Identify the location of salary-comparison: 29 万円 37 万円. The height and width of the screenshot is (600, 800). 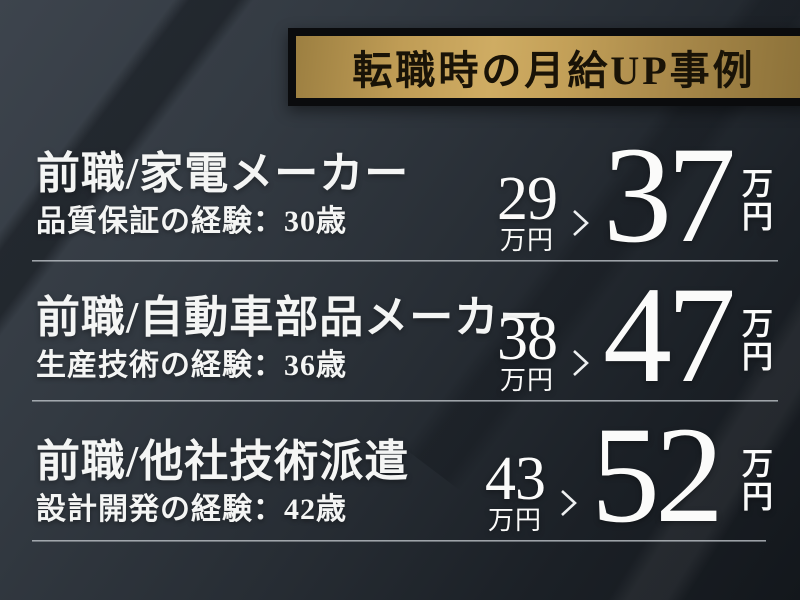
(634, 195).